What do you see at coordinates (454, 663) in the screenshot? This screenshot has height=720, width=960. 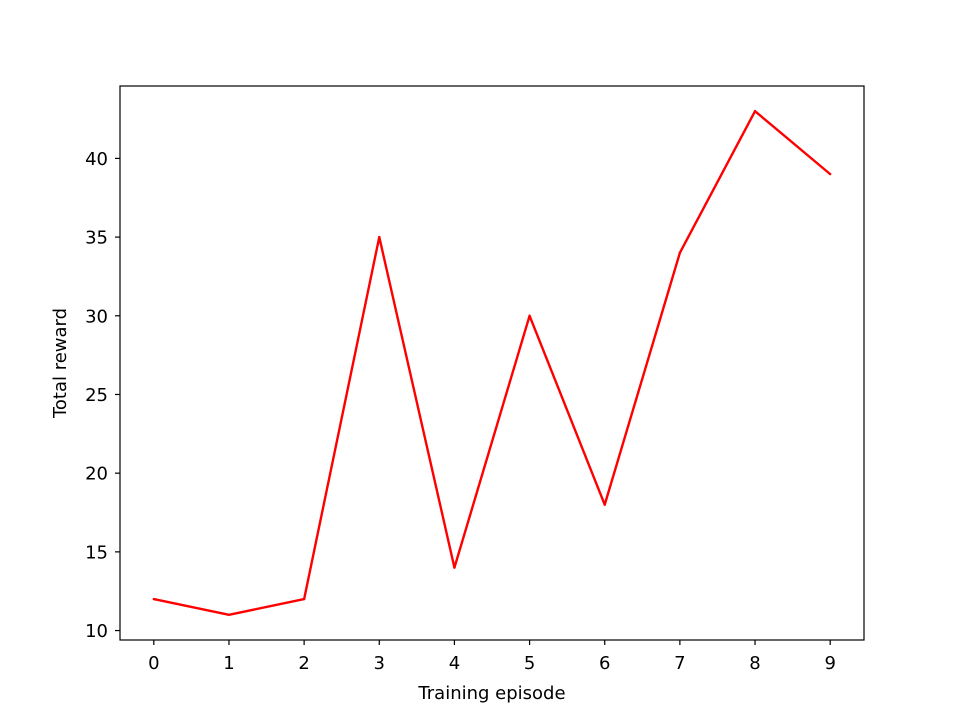 I see `x-tick-label: 4` at bounding box center [454, 663].